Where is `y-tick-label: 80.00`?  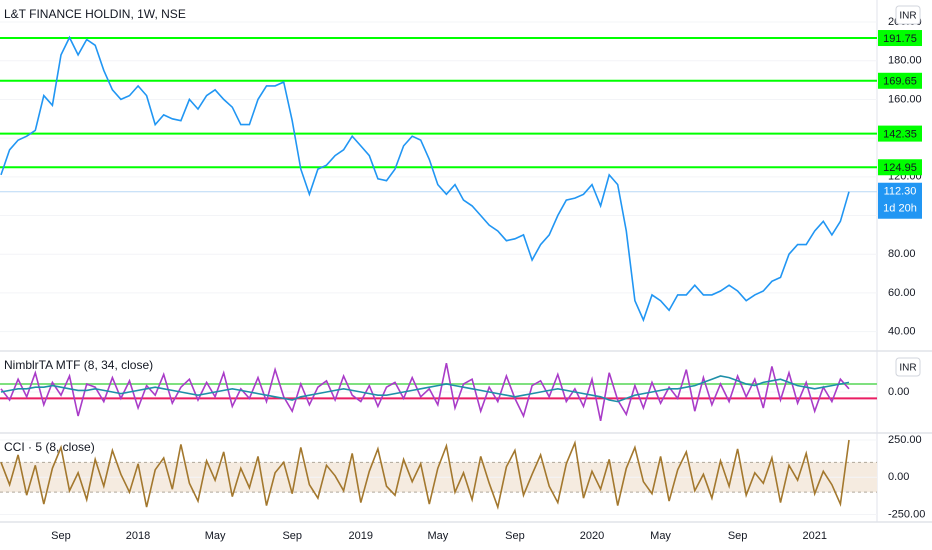 y-tick-label: 80.00 is located at coordinates (902, 254).